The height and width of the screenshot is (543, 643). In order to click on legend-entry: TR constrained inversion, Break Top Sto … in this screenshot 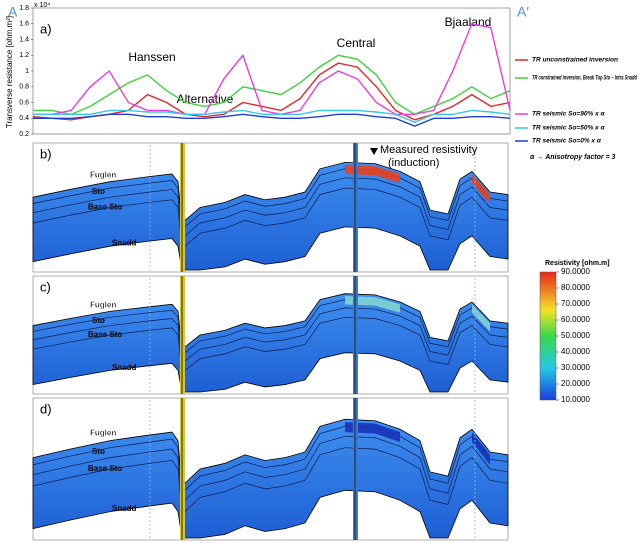, I will do `click(584, 78)`.